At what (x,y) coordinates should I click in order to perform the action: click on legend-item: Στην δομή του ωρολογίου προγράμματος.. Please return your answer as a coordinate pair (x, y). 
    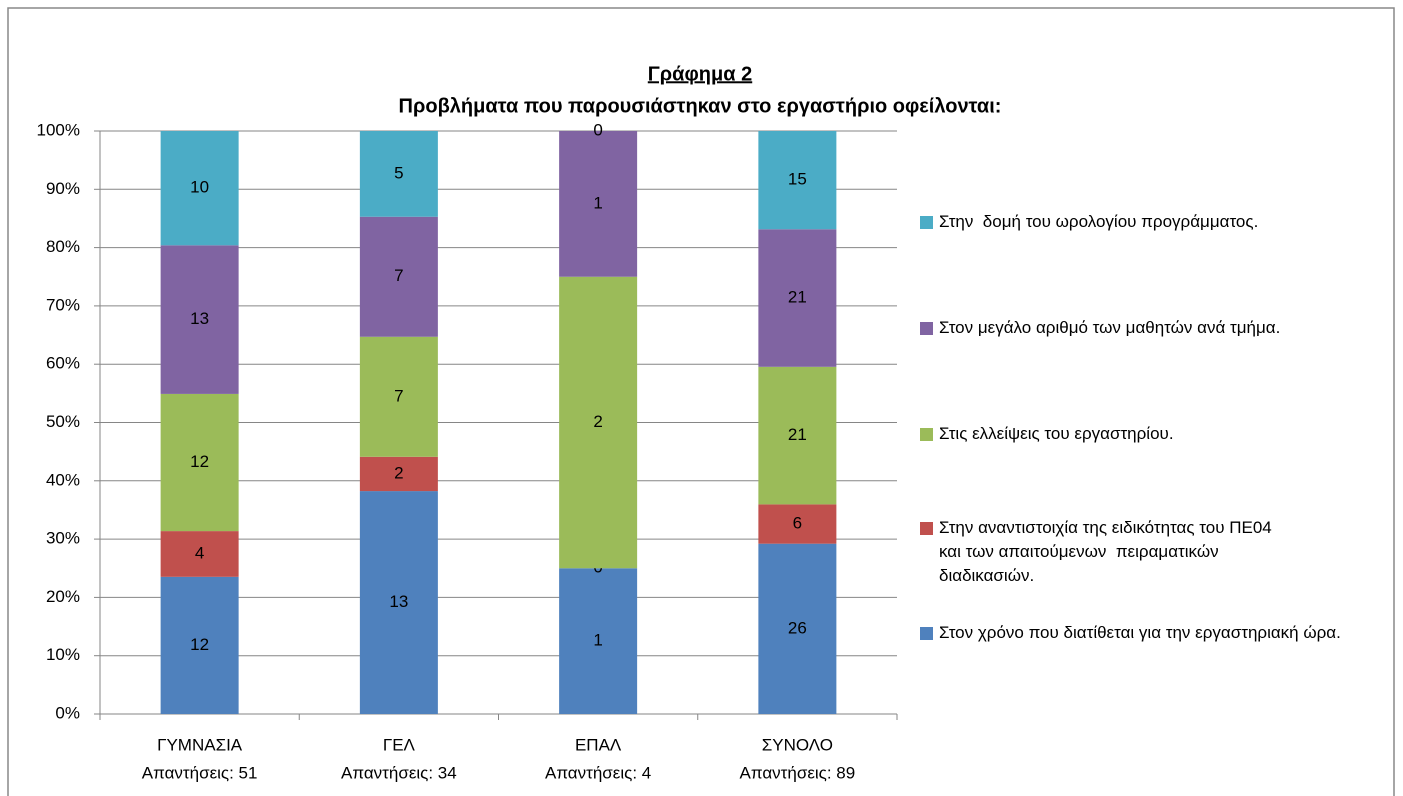
    Looking at the image, I should click on (1155, 222).